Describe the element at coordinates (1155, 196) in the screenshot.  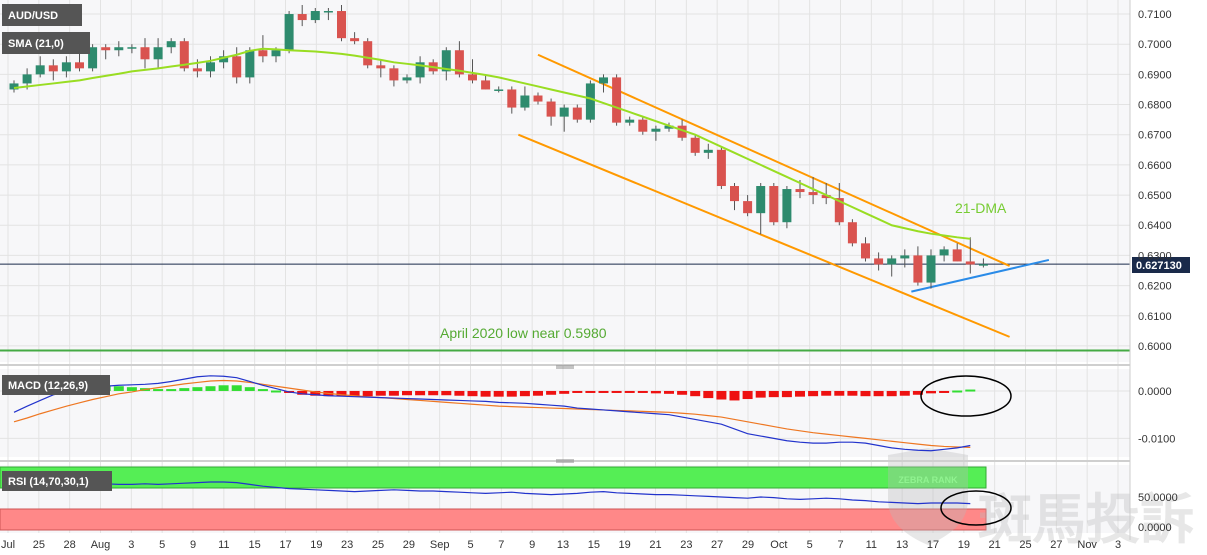
I see `price-tick-label: 0.6500` at that location.